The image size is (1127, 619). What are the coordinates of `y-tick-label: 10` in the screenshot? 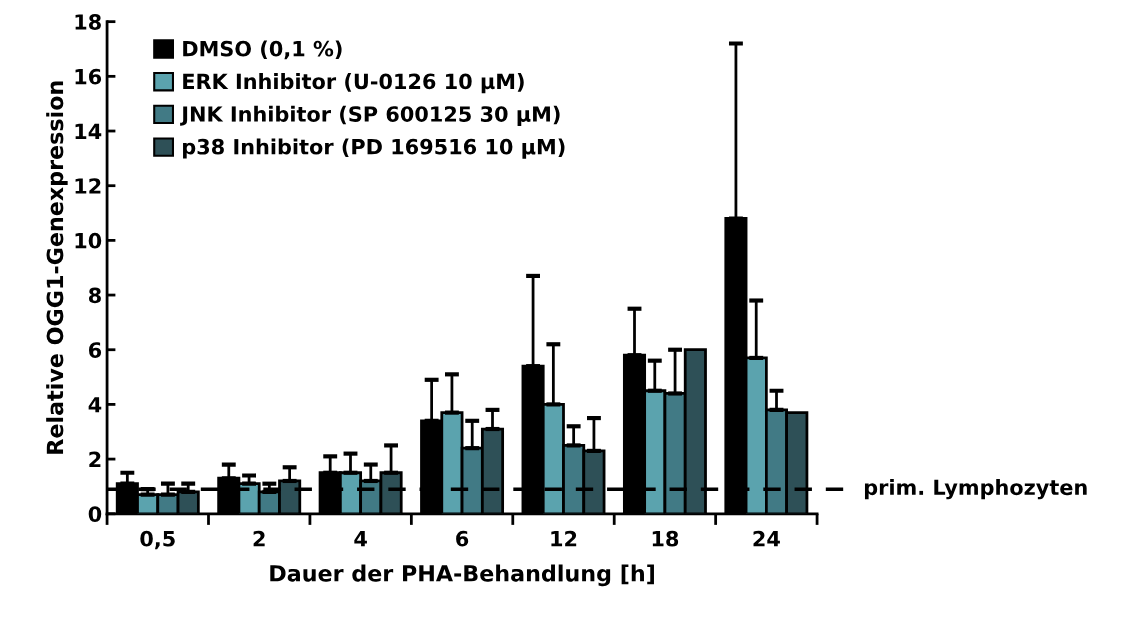 It's located at (88, 240).